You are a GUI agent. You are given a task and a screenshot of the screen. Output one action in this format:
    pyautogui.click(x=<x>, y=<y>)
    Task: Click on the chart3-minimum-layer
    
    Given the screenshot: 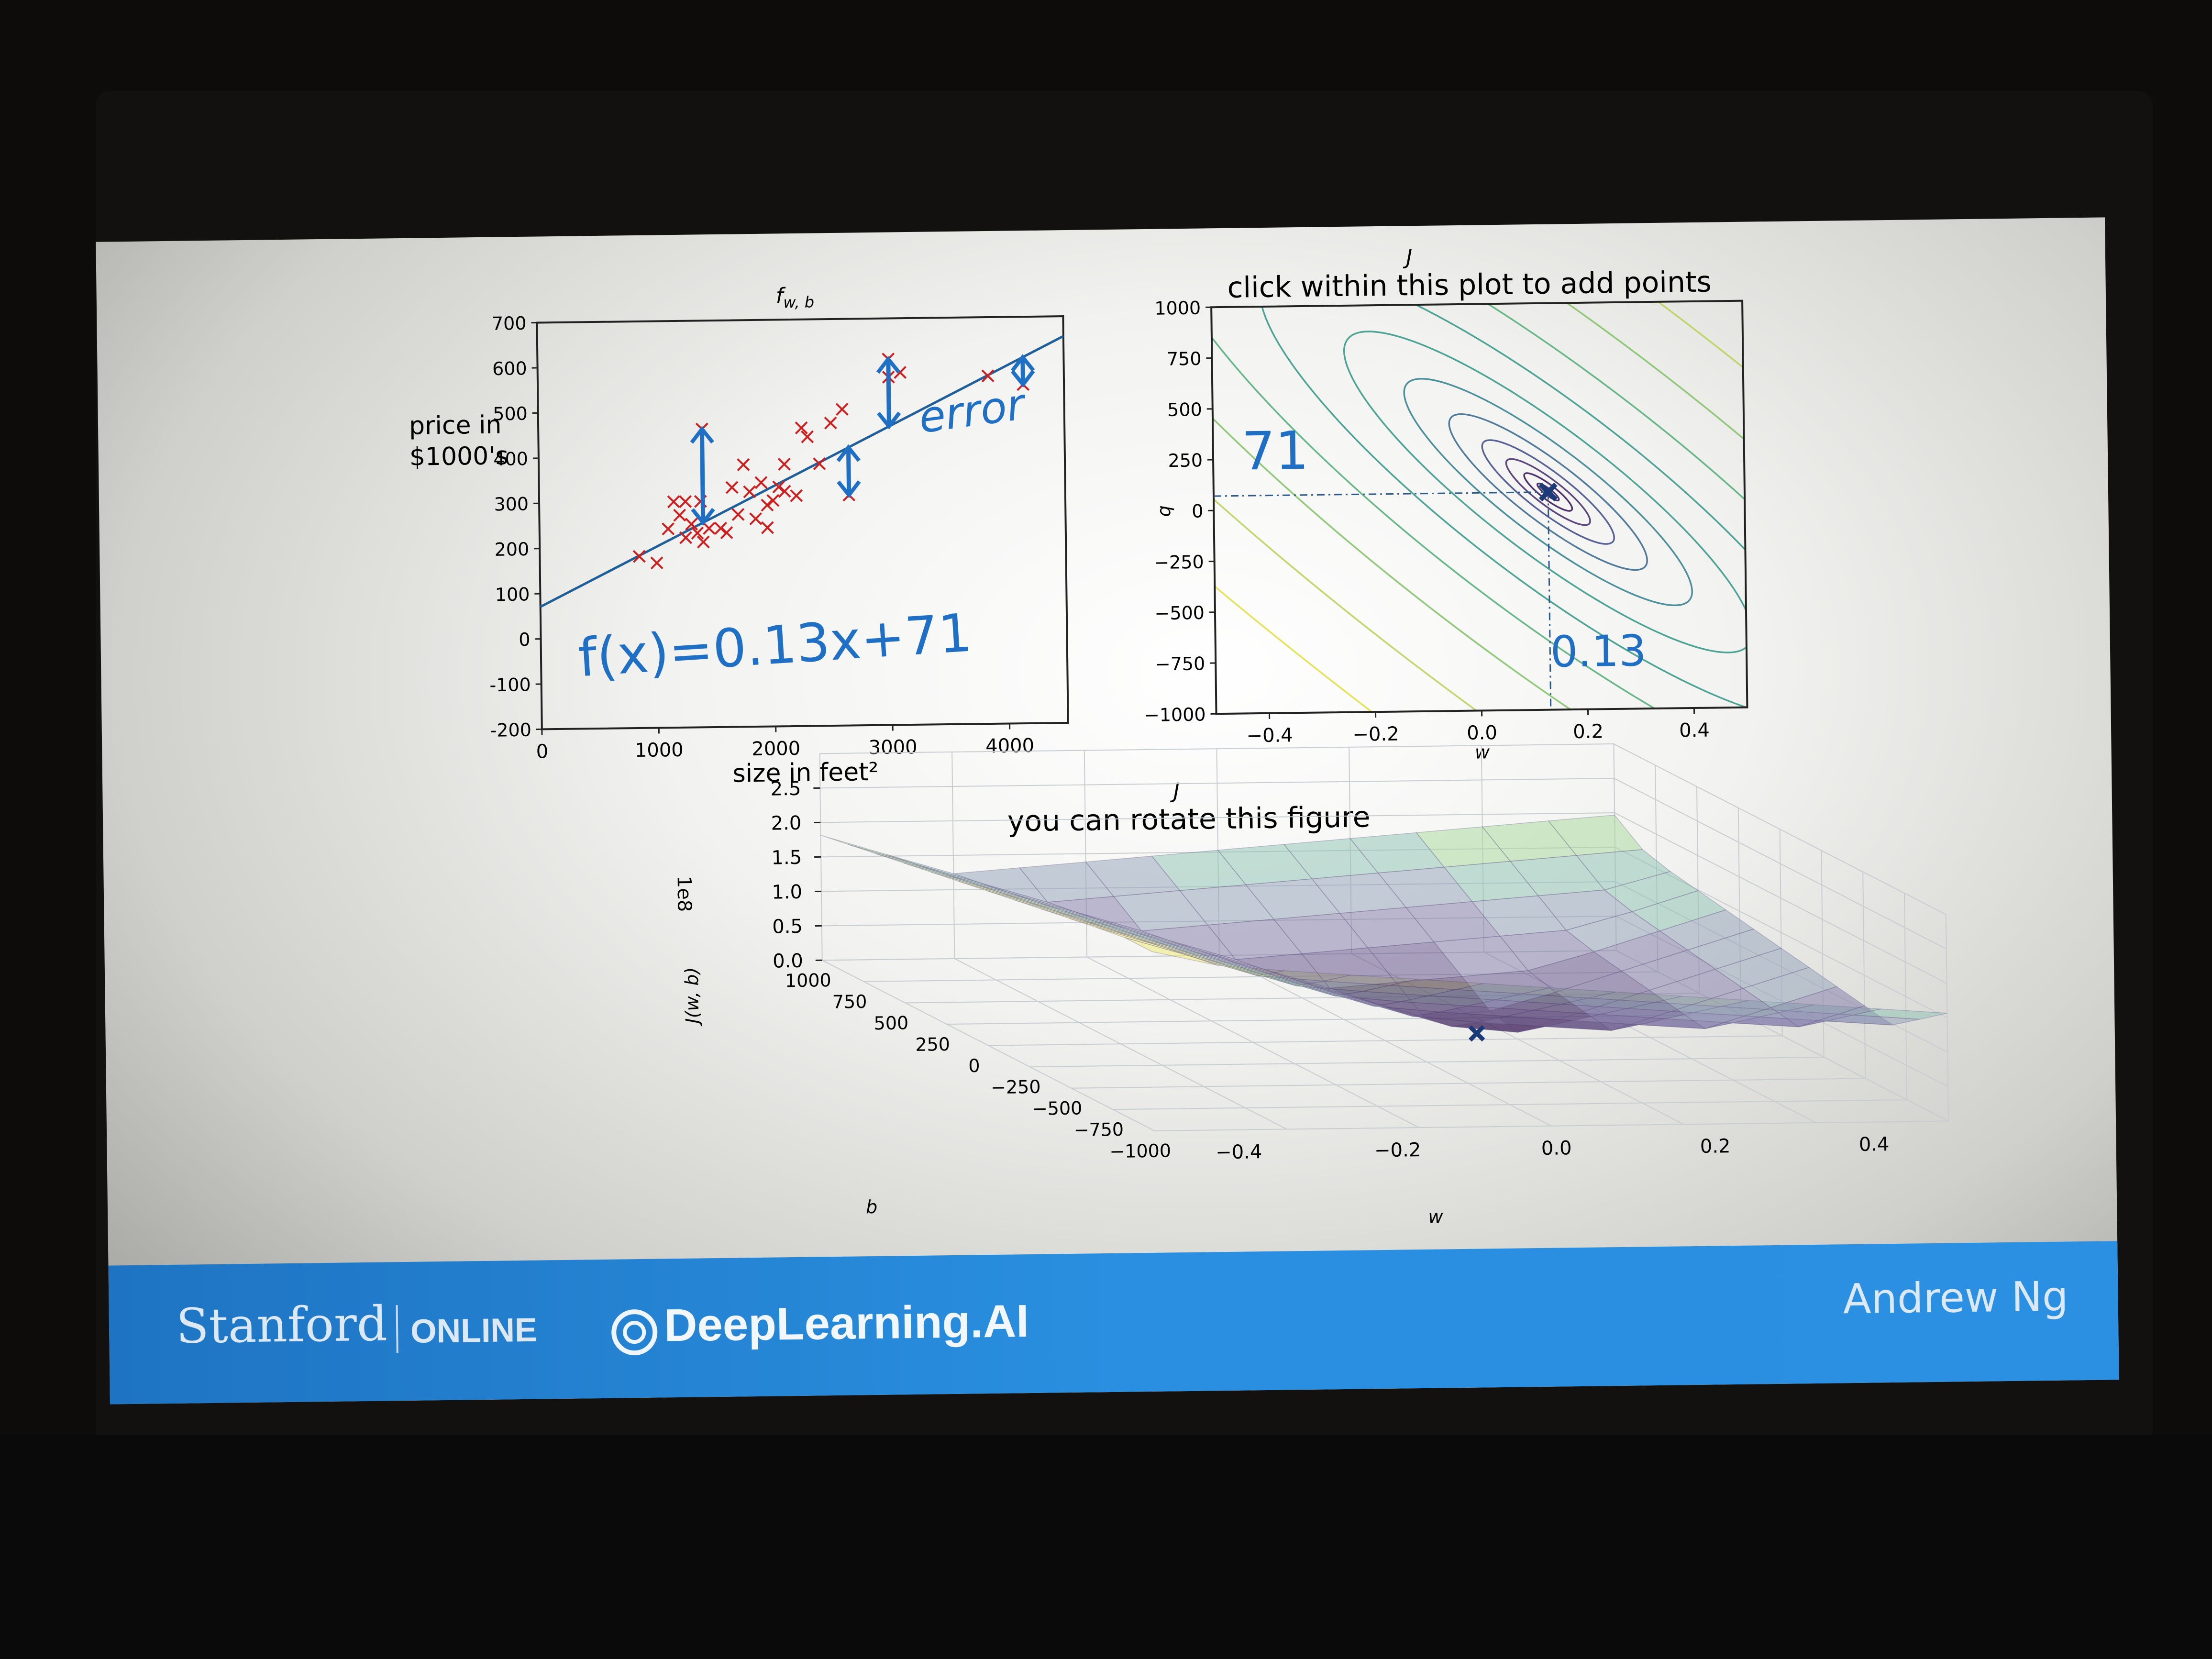 What is the action you would take?
    pyautogui.click(x=1476, y=1033)
    